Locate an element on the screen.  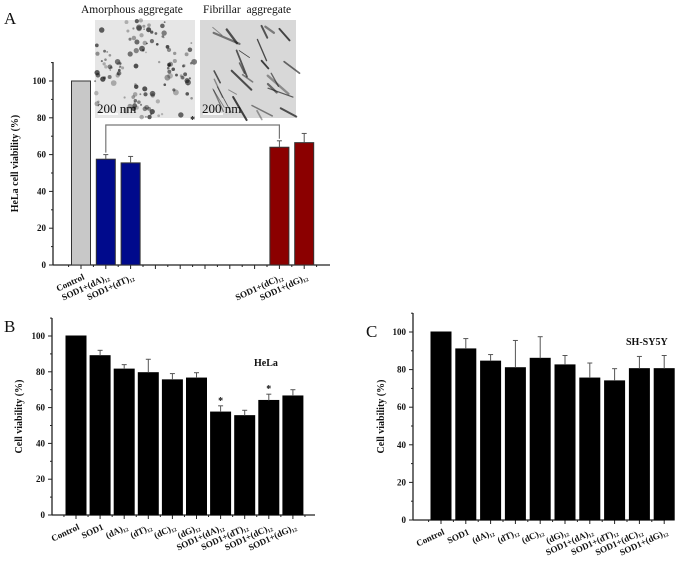
tem-image-fibrillar is located at coordinates (250, 71).